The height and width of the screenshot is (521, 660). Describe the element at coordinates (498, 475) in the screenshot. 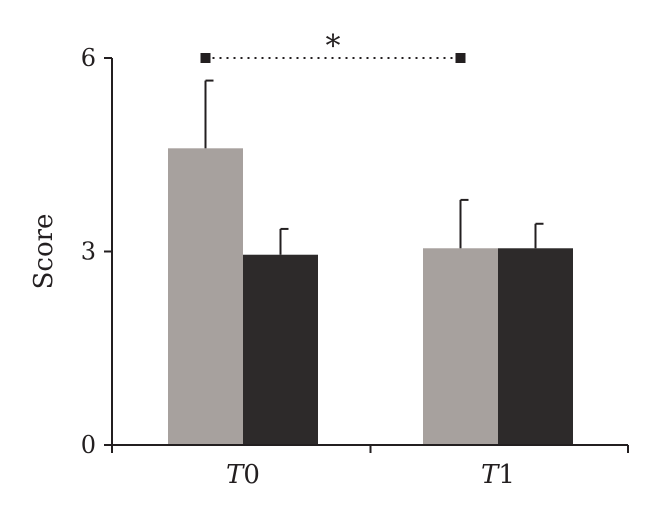

I see `x-category-label-2: T1` at that location.